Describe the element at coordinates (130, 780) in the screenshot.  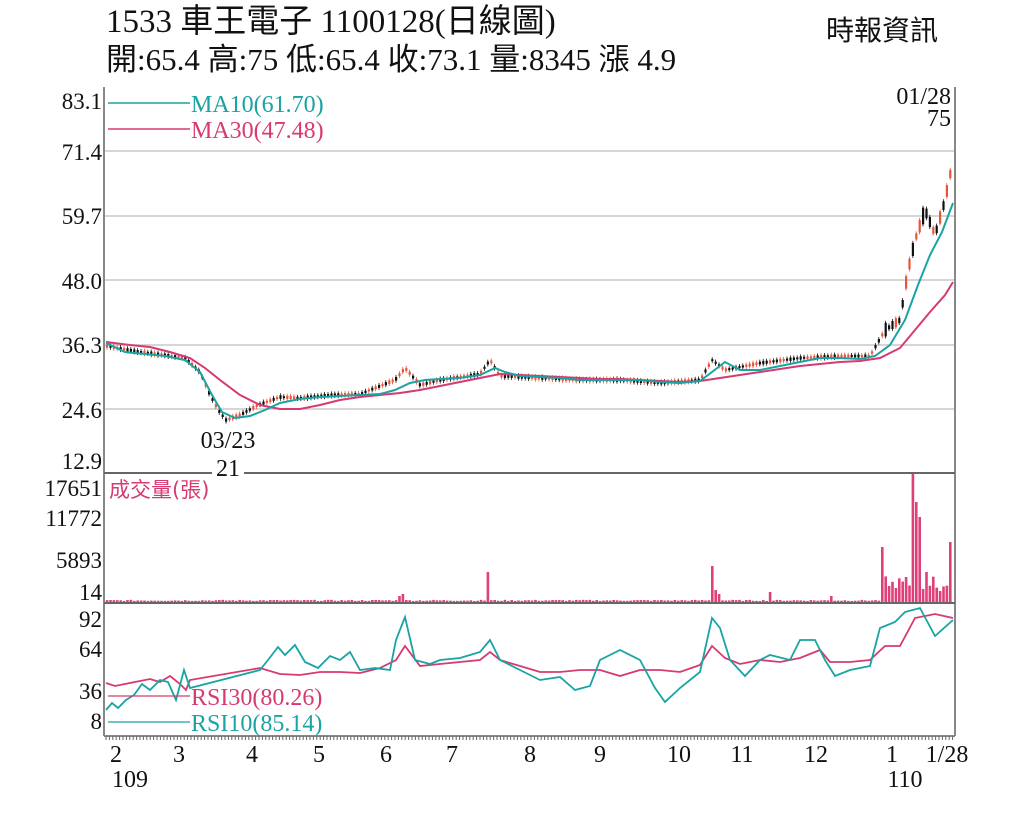
I see `svg-text: 109` at that location.